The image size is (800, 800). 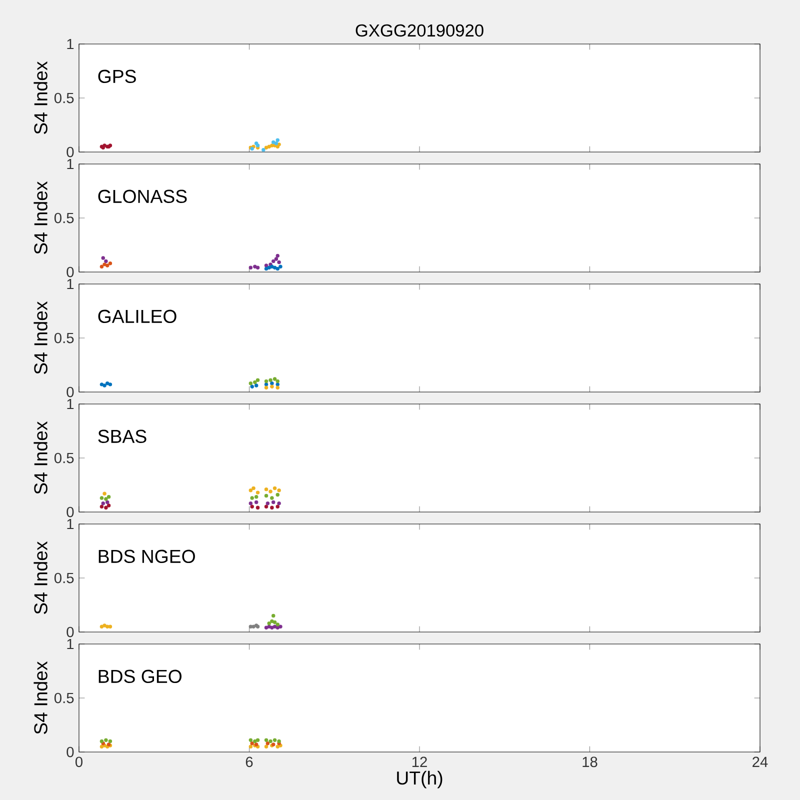 I want to click on annotation: BDS GEO, so click(x=140, y=677).